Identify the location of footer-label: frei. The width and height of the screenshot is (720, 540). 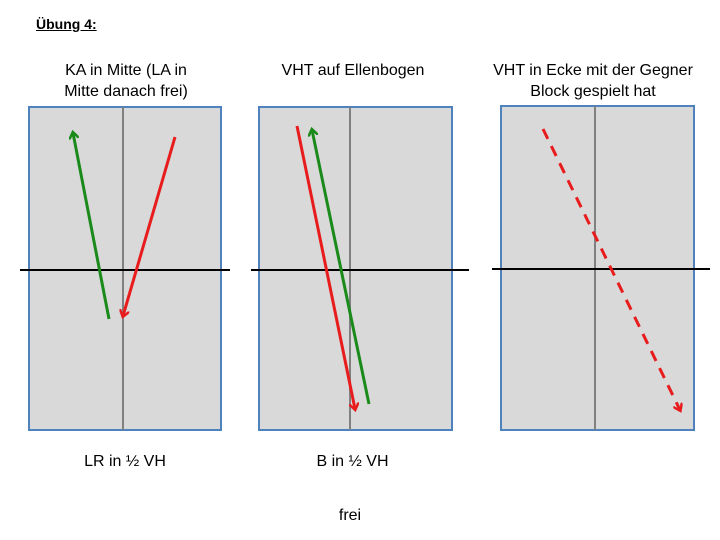
(350, 515).